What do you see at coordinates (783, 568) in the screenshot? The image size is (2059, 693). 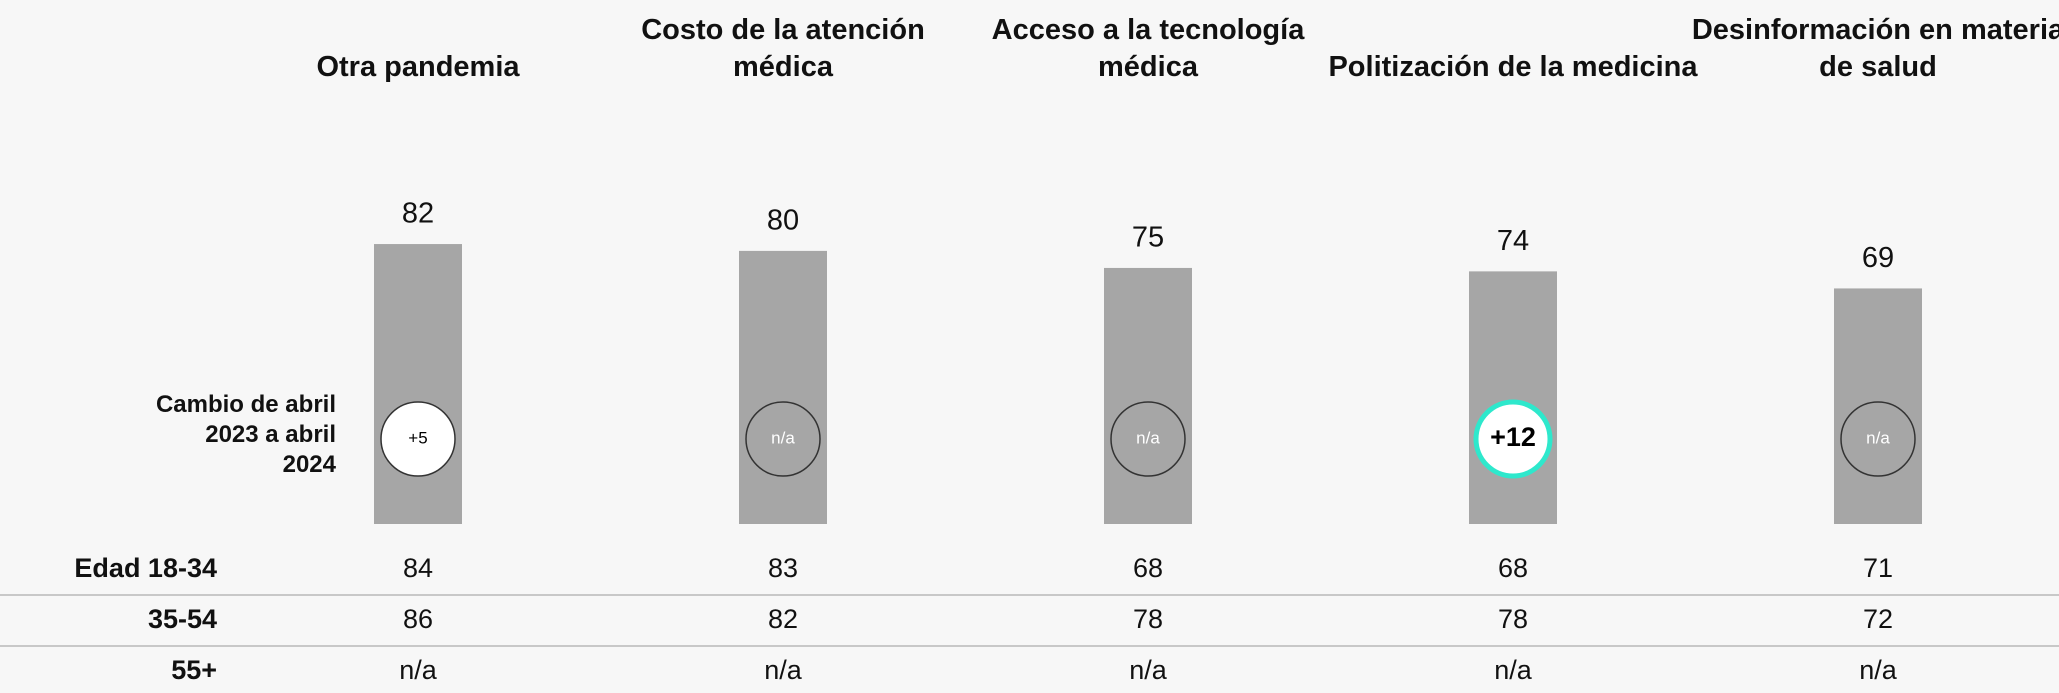 I see `table-cell: 83` at bounding box center [783, 568].